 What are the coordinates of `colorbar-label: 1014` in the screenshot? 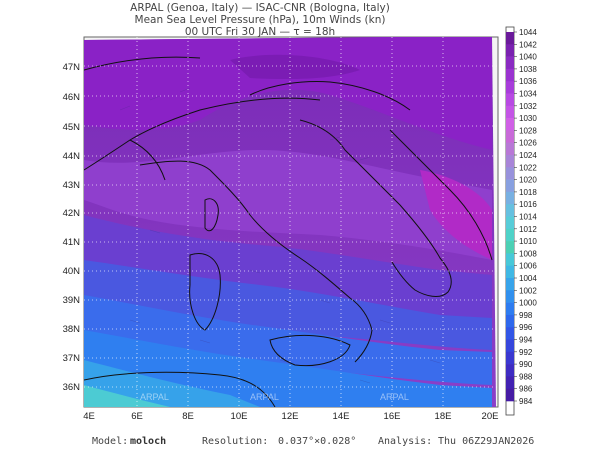 It's located at (528, 217).